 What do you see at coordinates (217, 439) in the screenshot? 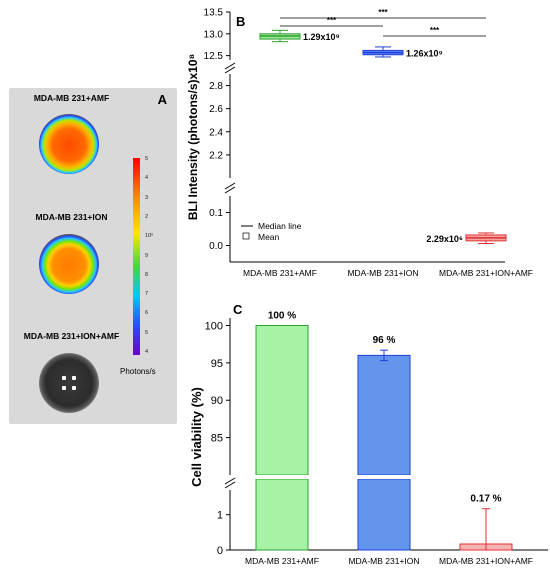
I see `y-tick-label: 85` at bounding box center [217, 439].